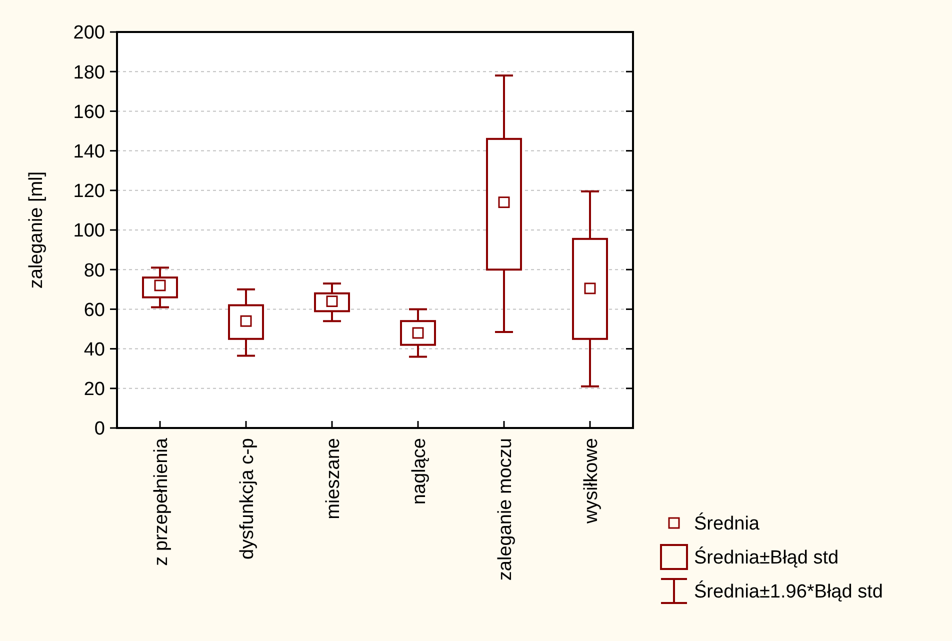  Describe the element at coordinates (788, 591) in the screenshot. I see `text: Średnia±1.96*Błąd std` at that location.